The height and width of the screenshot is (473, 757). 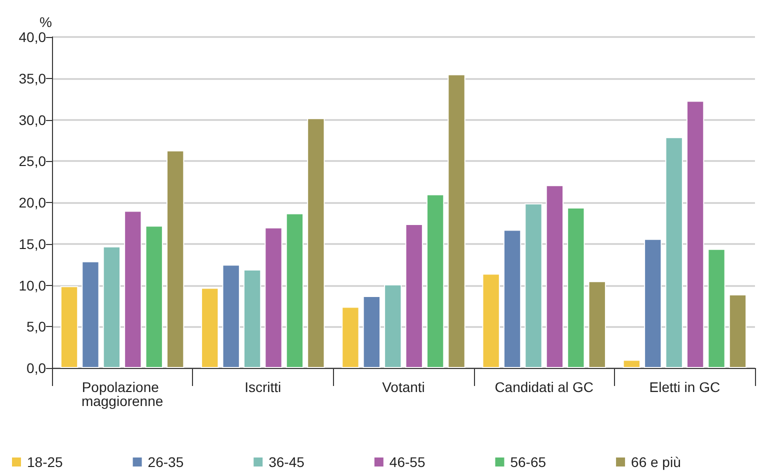 I want to click on x-tick-label: Iscritti, so click(x=263, y=387).